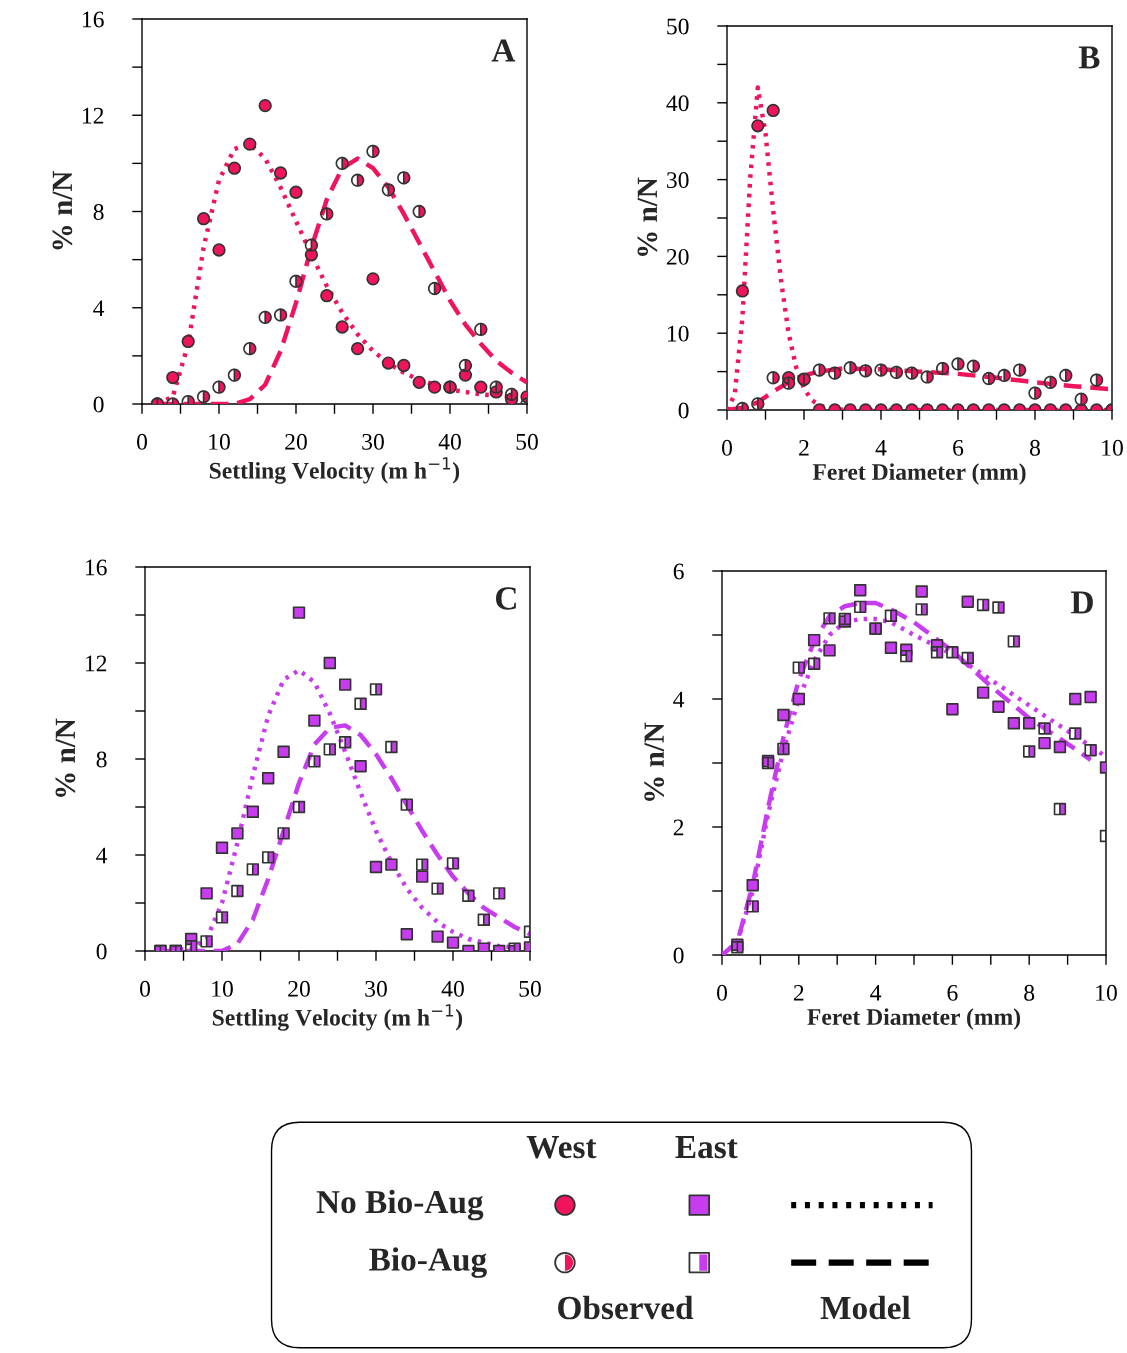  I want to click on y-tick-label: 40, so click(677, 103).